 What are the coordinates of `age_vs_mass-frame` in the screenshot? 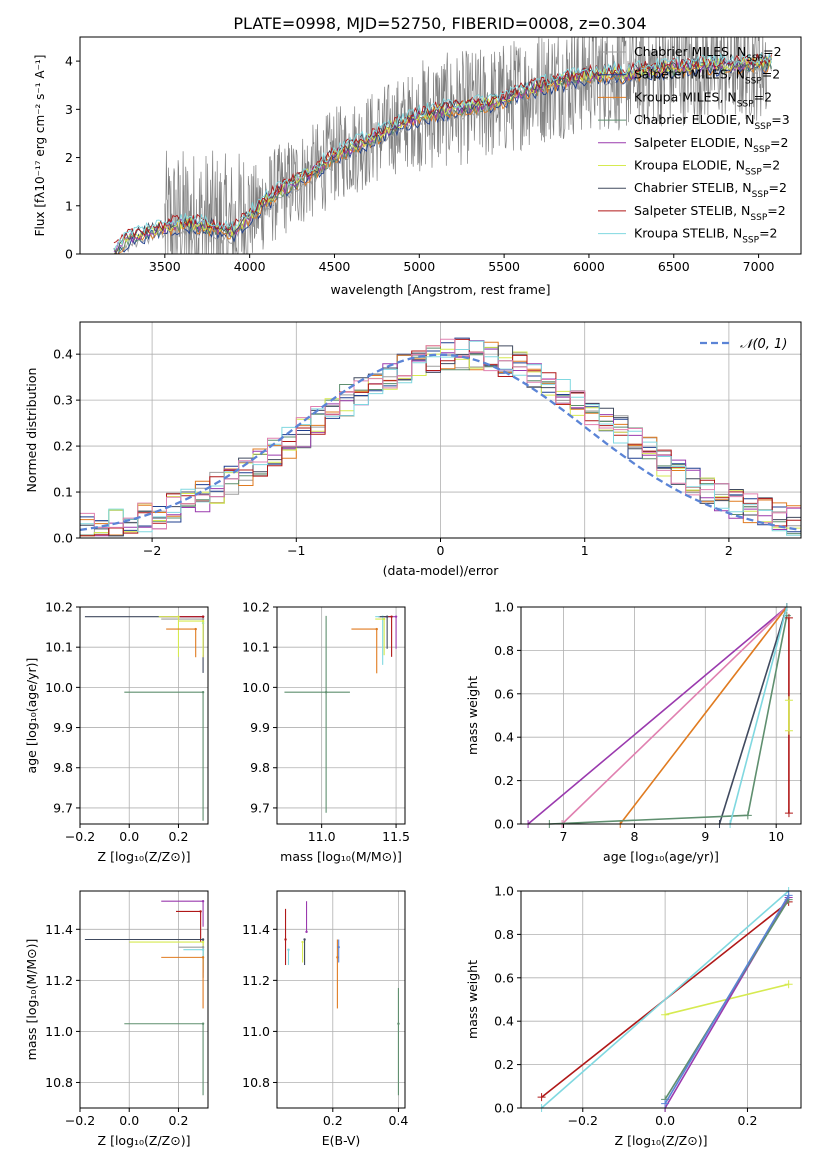 It's located at (341, 715).